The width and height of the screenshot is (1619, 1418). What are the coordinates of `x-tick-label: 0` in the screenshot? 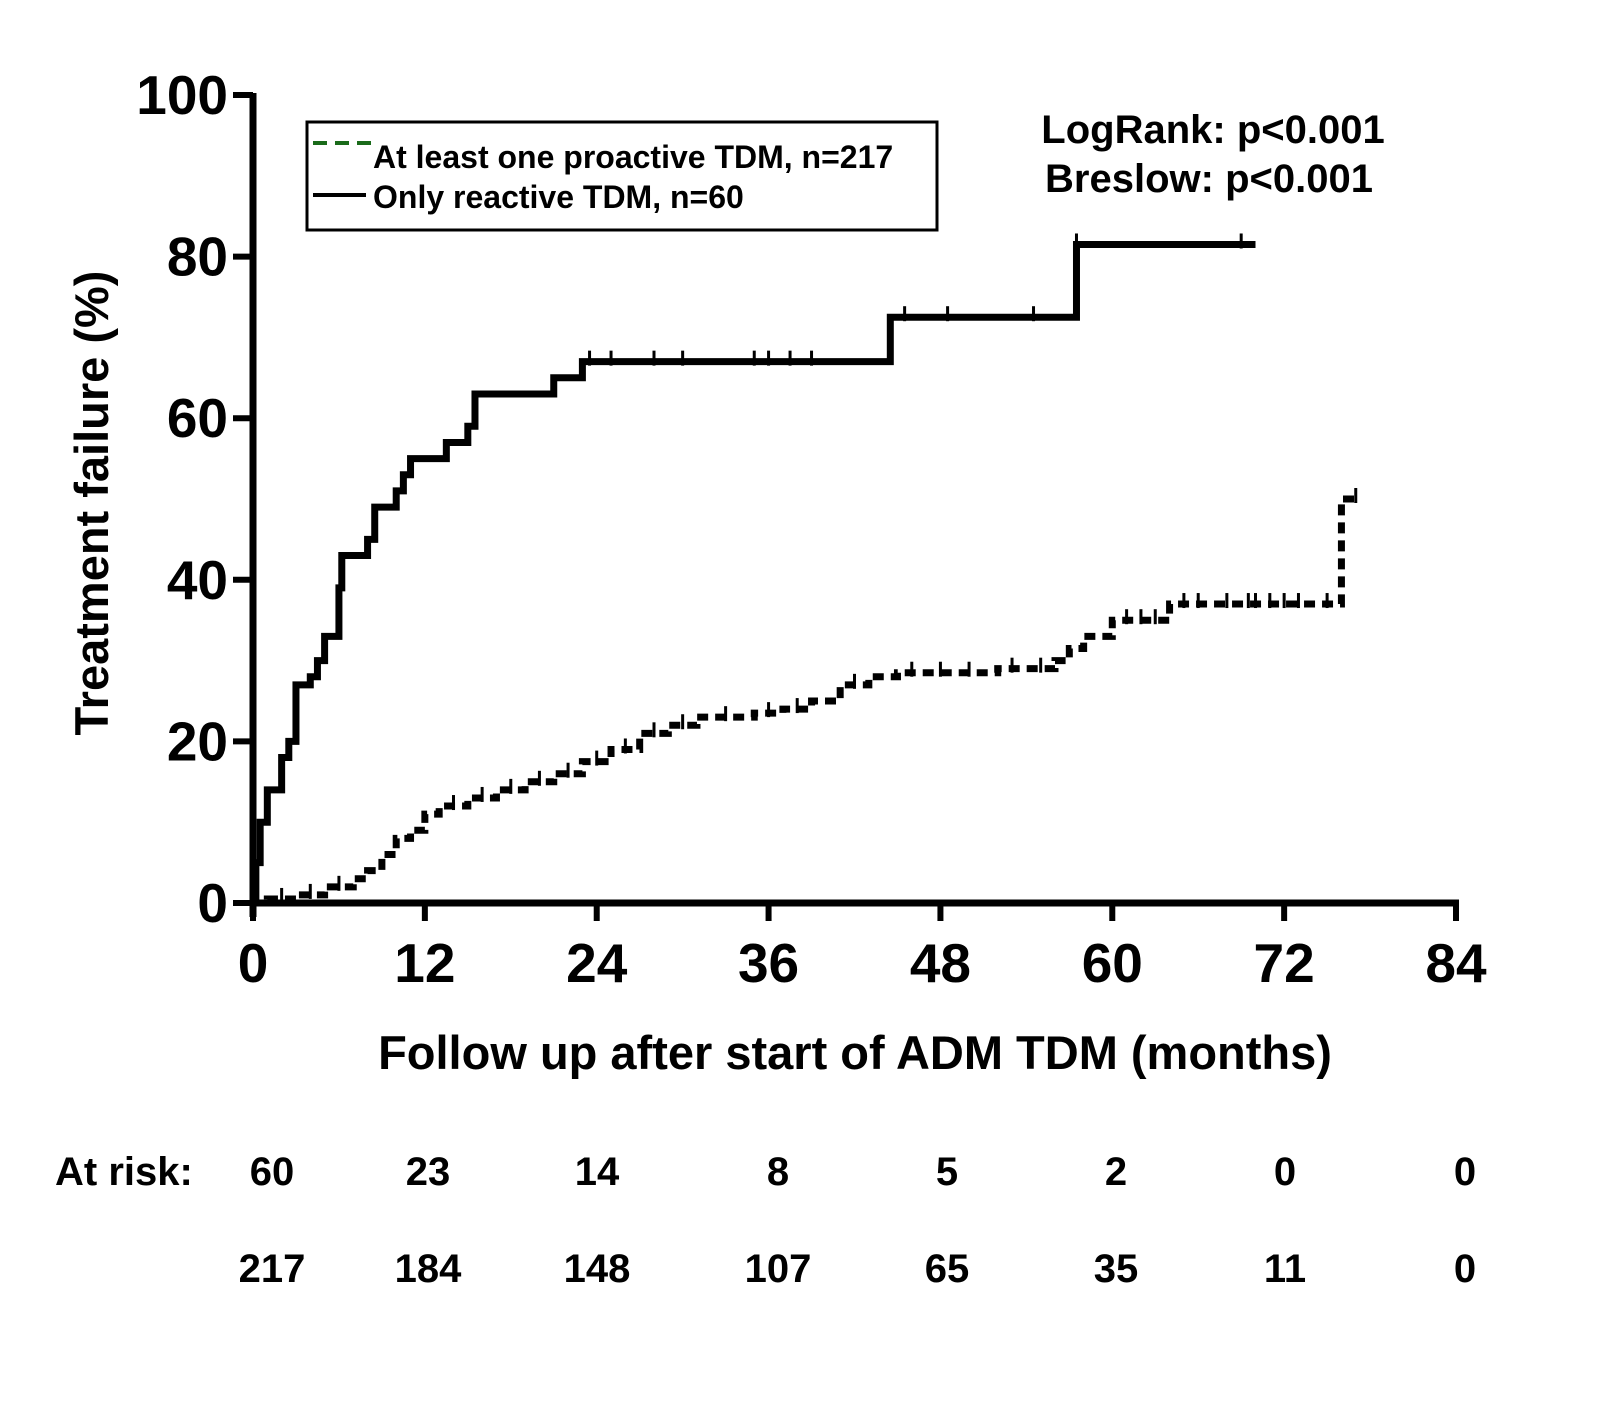 It's located at (253, 963).